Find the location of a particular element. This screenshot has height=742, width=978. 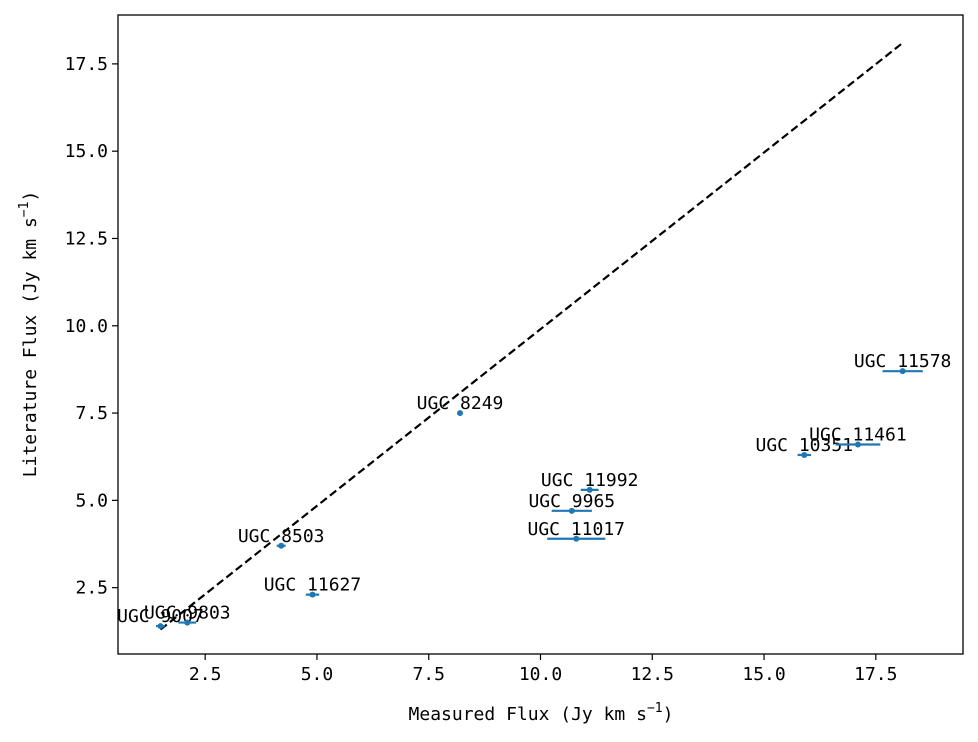

x-tick-label: 17.5 is located at coordinates (875, 674).